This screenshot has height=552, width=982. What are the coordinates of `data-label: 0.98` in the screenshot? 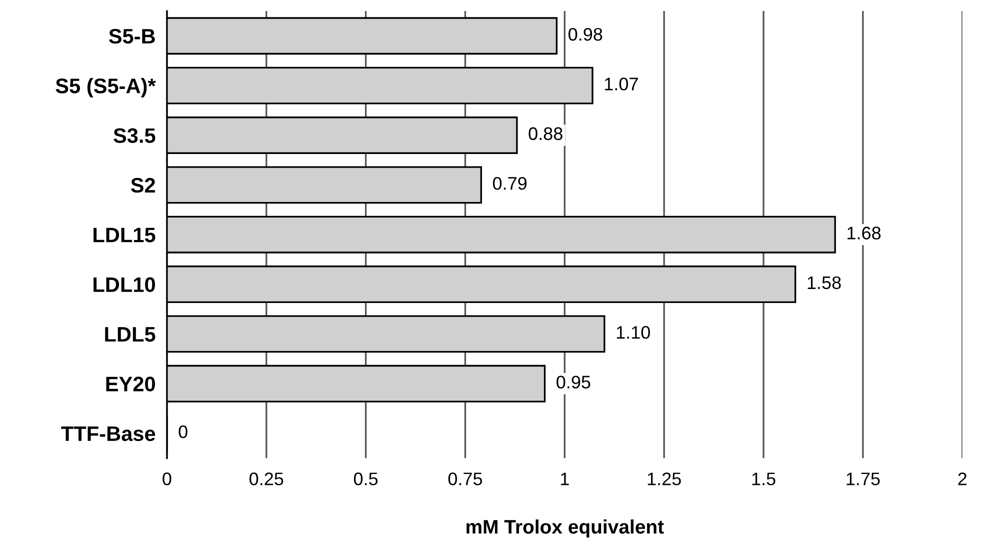 It's located at (585, 34).